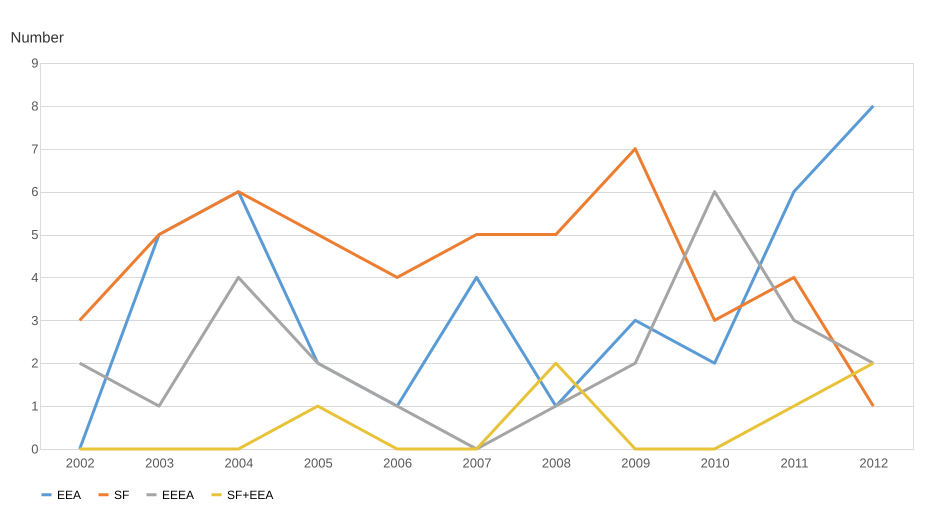 The width and height of the screenshot is (928, 511). Describe the element at coordinates (37, 38) in the screenshot. I see `y-axis-title: Number` at that location.